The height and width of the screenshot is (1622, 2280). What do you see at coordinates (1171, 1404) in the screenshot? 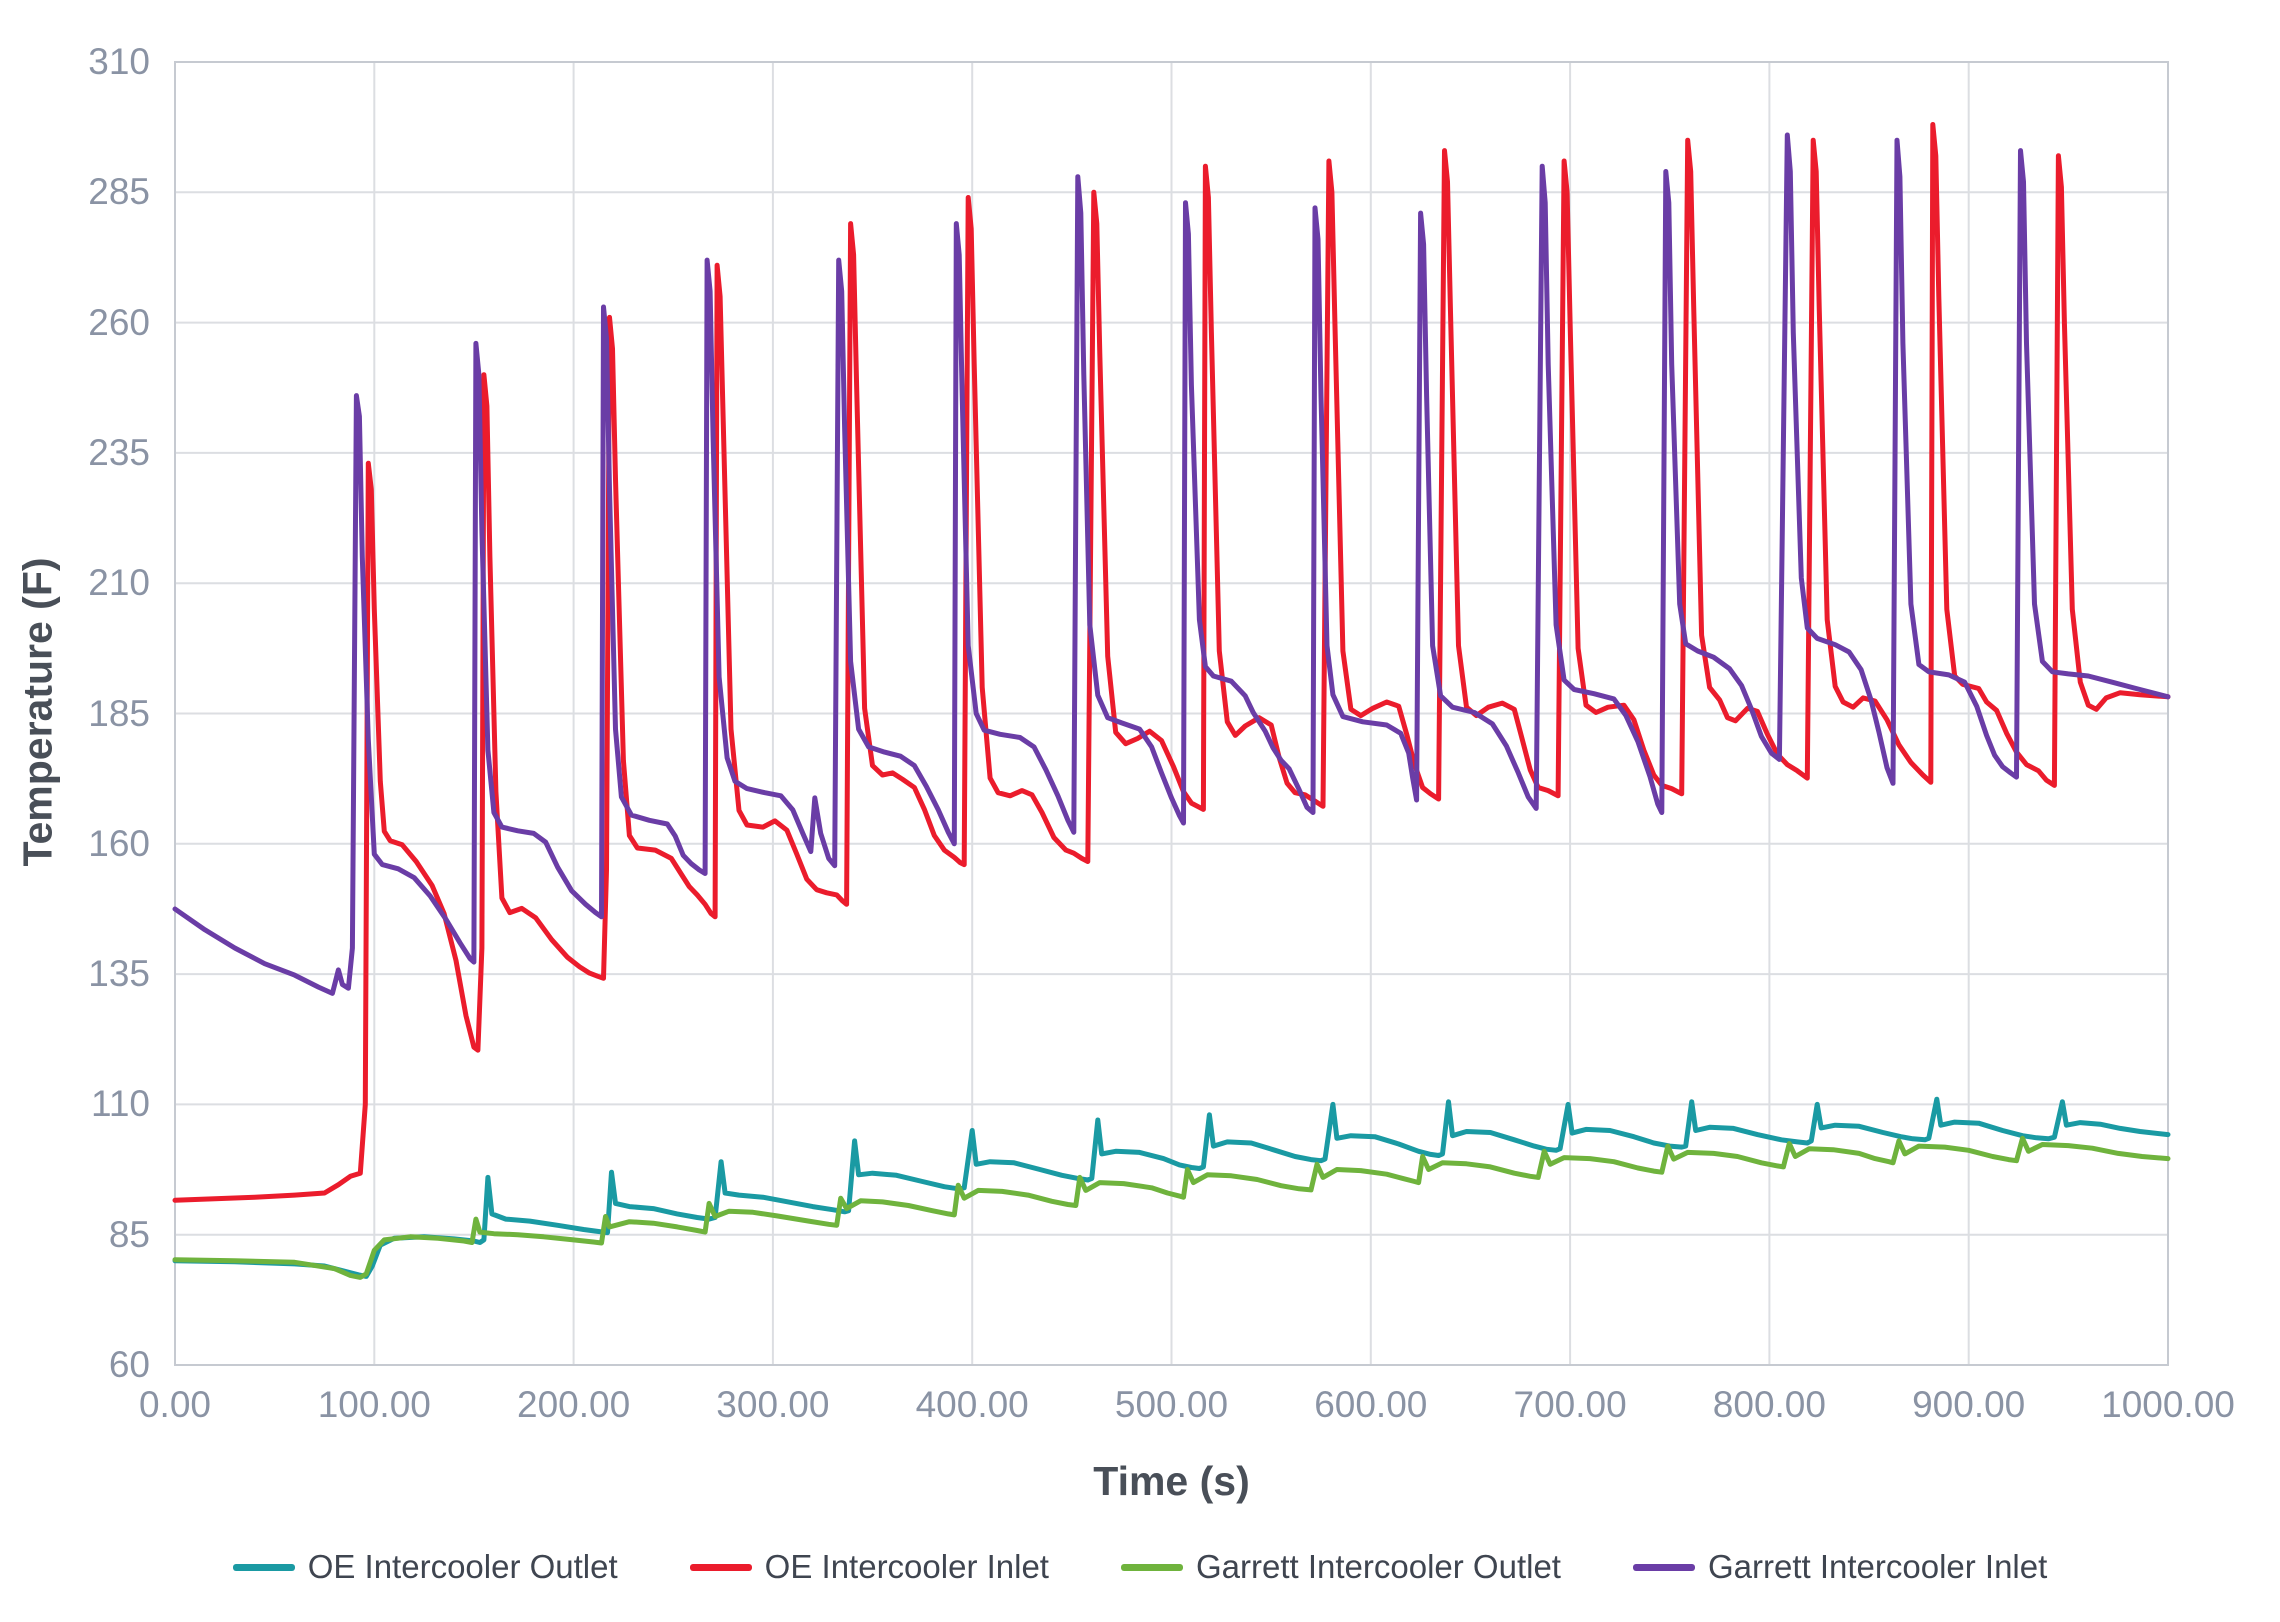
I see `x-tick-label: 500.00` at bounding box center [1171, 1404].